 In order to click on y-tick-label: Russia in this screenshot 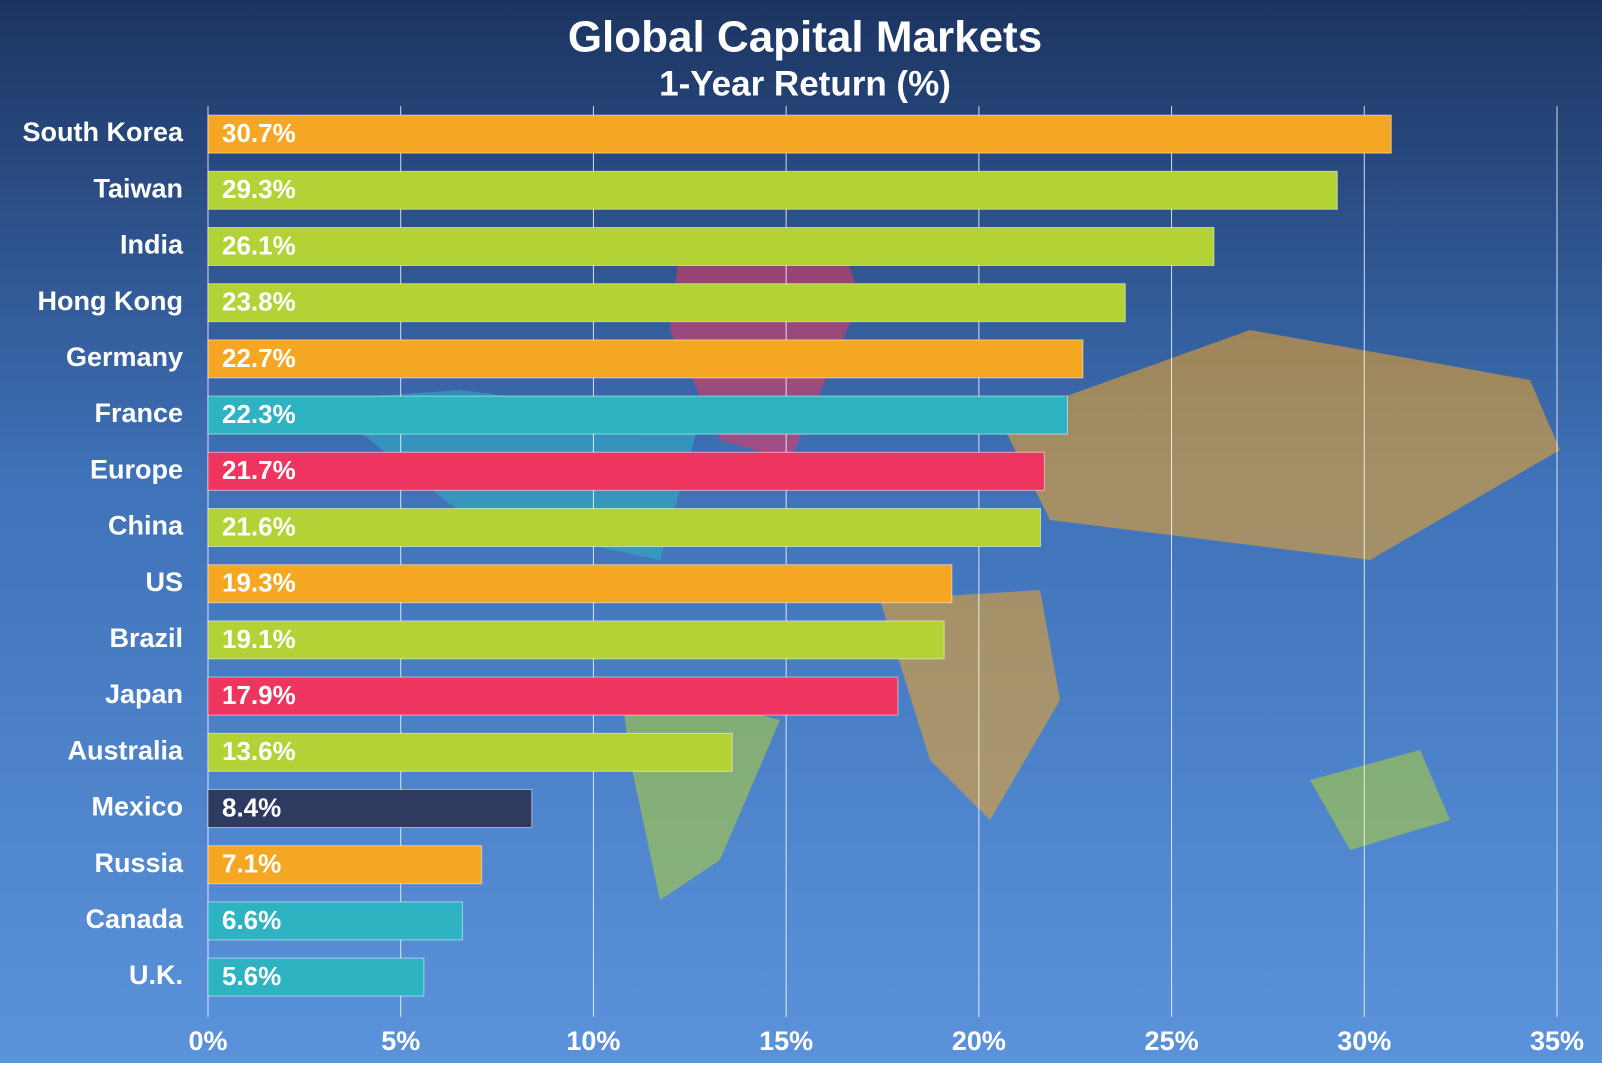, I will do `click(139, 863)`.